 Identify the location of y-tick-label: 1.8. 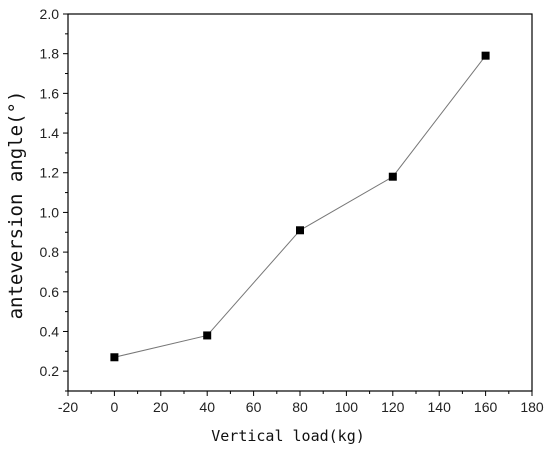
(50, 54).